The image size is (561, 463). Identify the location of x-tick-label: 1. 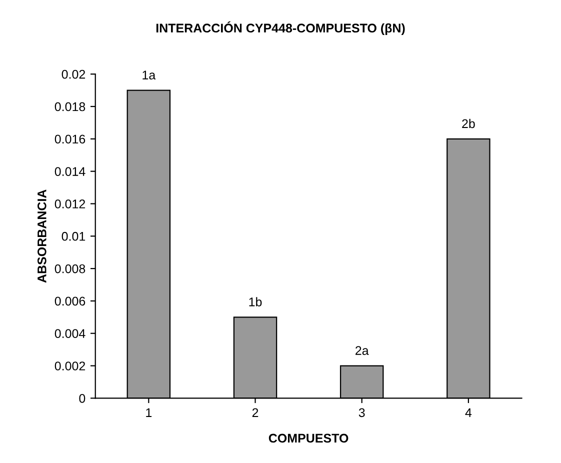
(149, 412).